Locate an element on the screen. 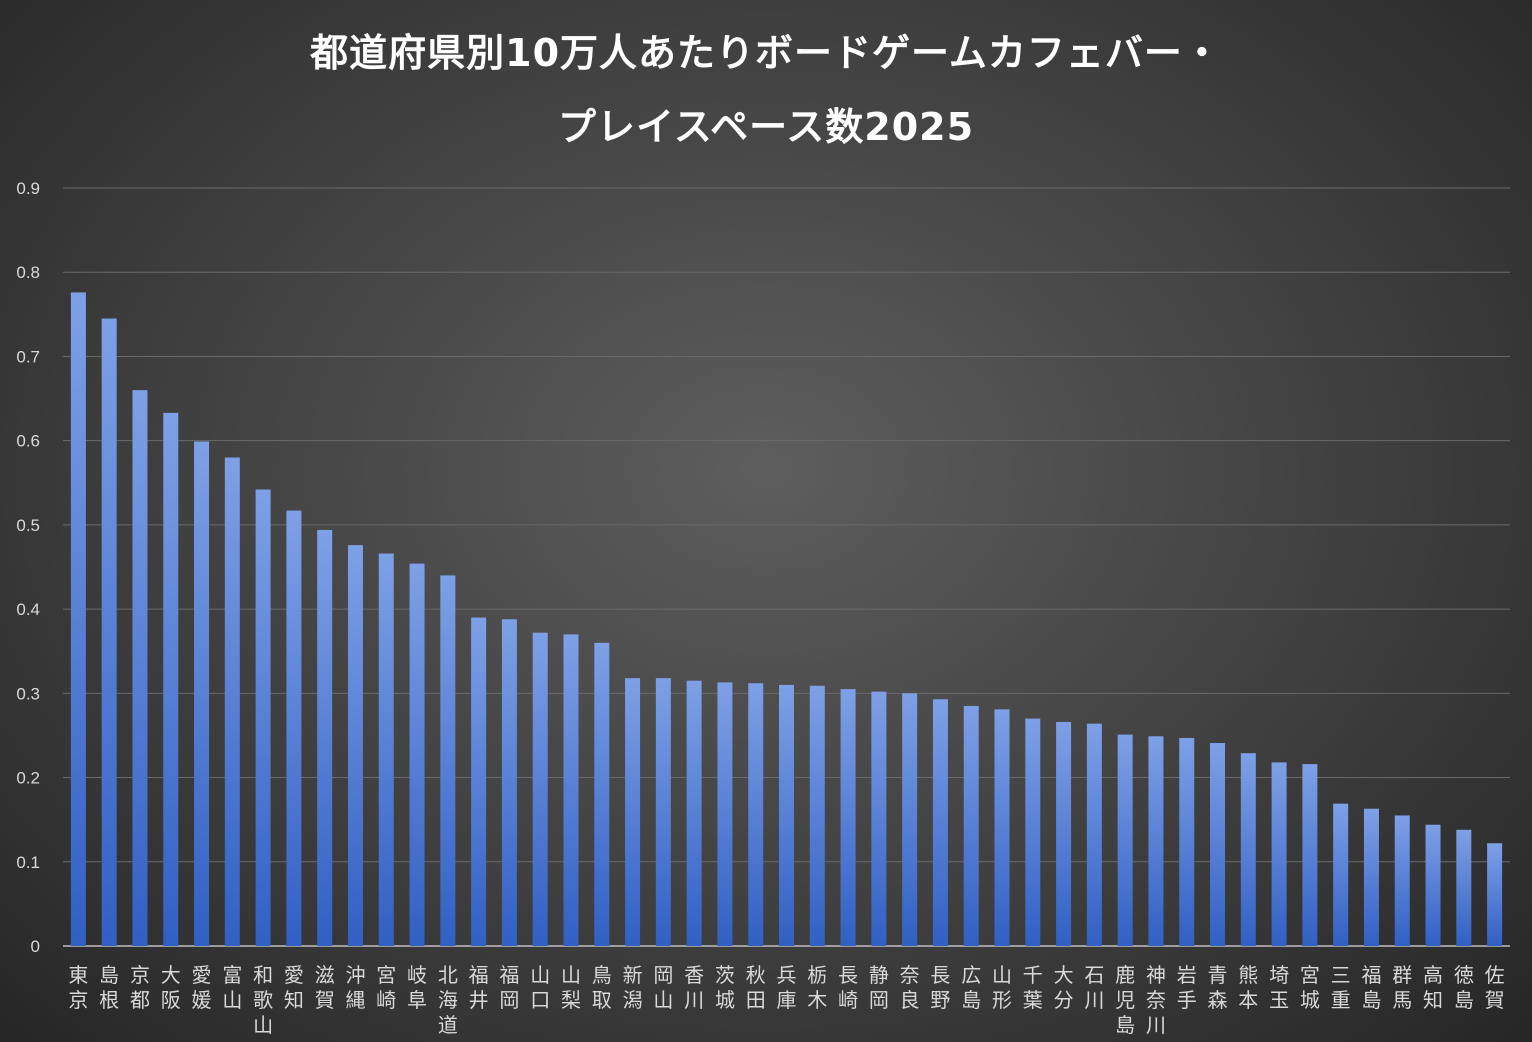 Image resolution: width=1532 pixels, height=1042 pixels. x-category-label: 岡山 is located at coordinates (663, 987).